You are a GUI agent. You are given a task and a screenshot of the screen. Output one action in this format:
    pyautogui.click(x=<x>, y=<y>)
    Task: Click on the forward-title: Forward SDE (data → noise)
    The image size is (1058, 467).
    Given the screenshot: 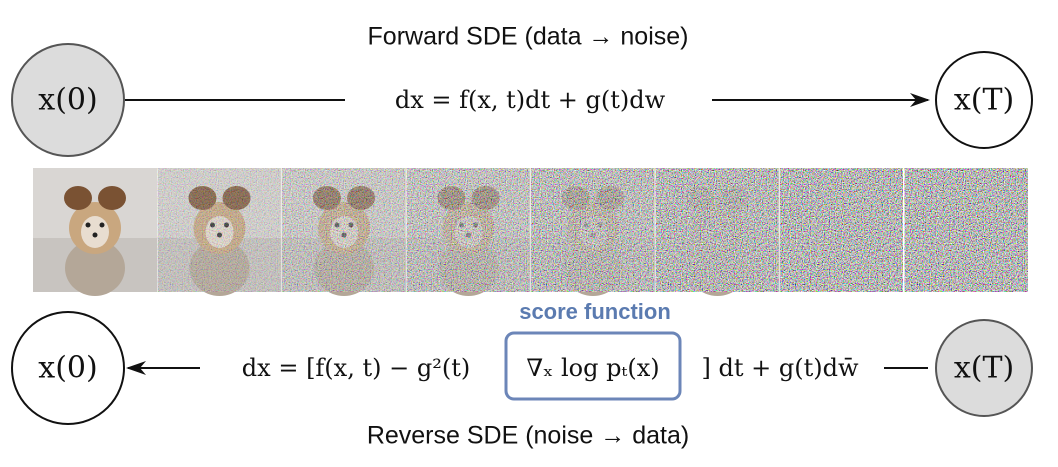 What is the action you would take?
    pyautogui.click(x=528, y=36)
    